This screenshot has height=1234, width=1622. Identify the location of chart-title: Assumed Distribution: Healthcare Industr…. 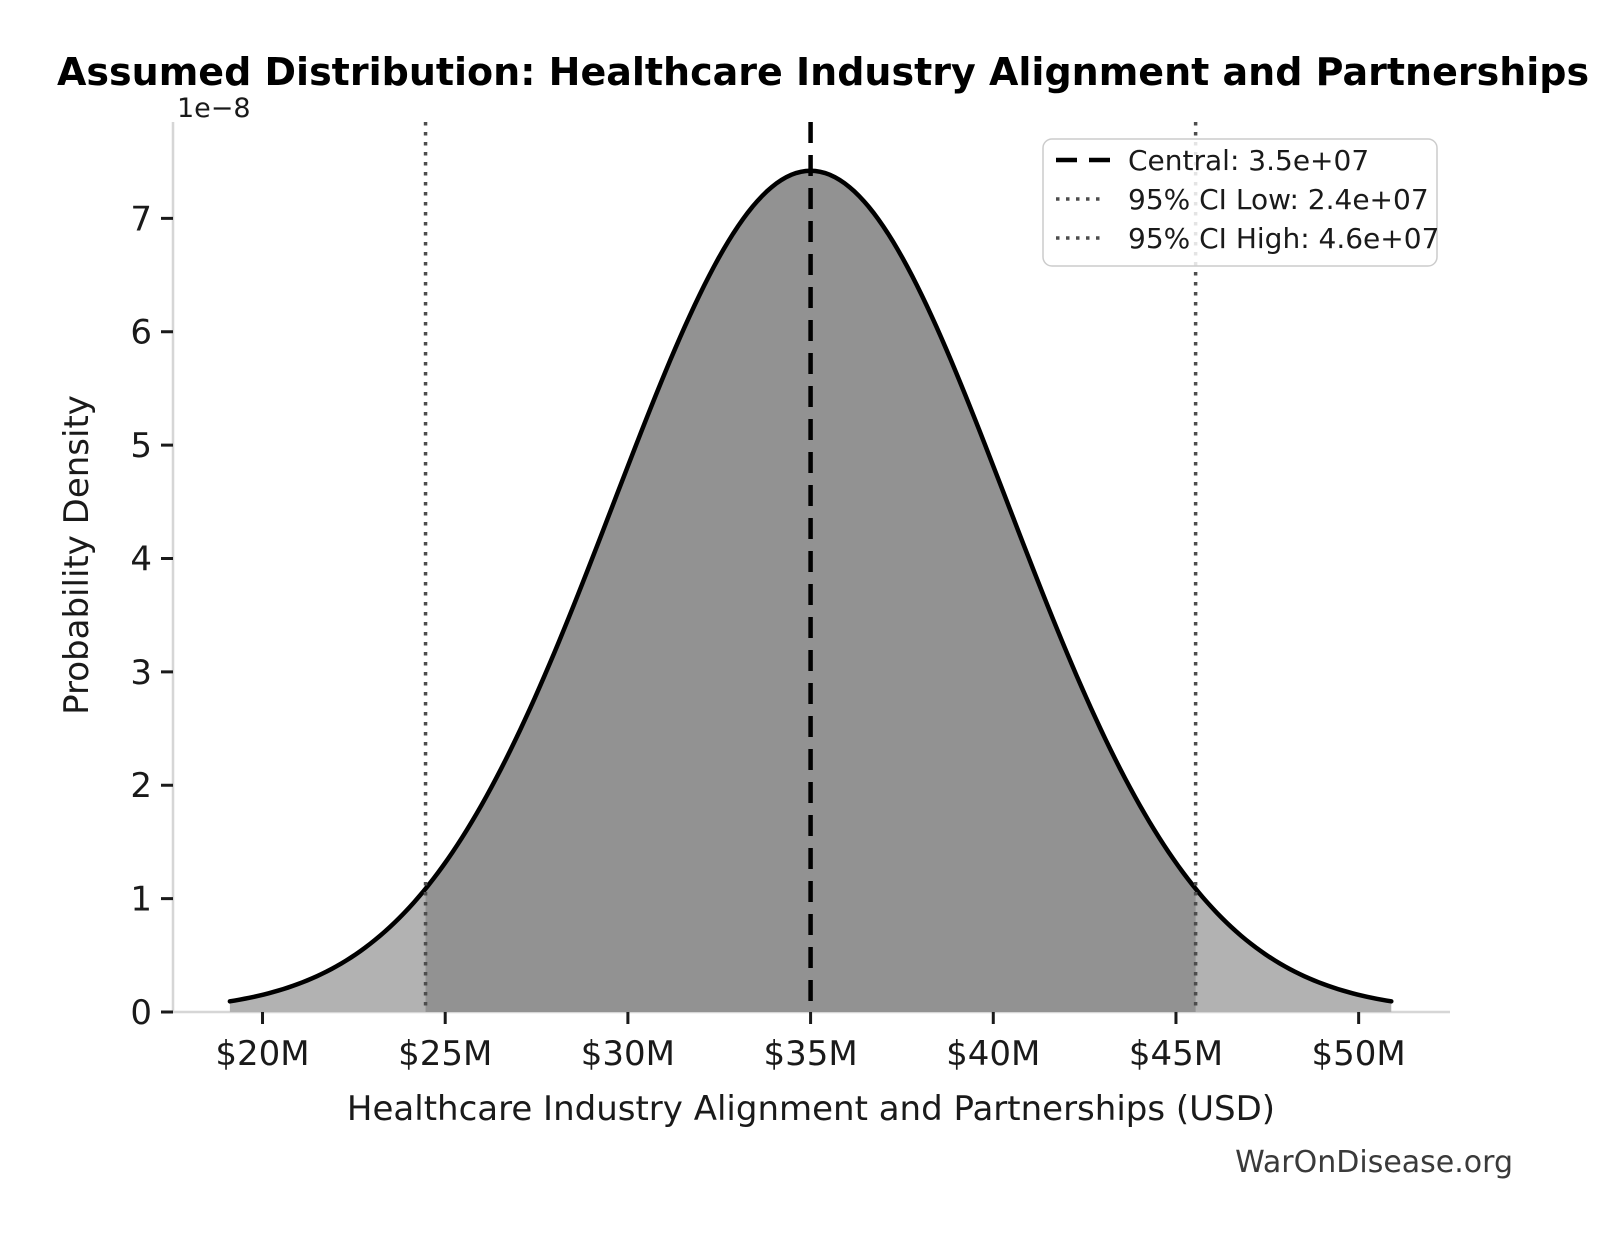
(823, 72).